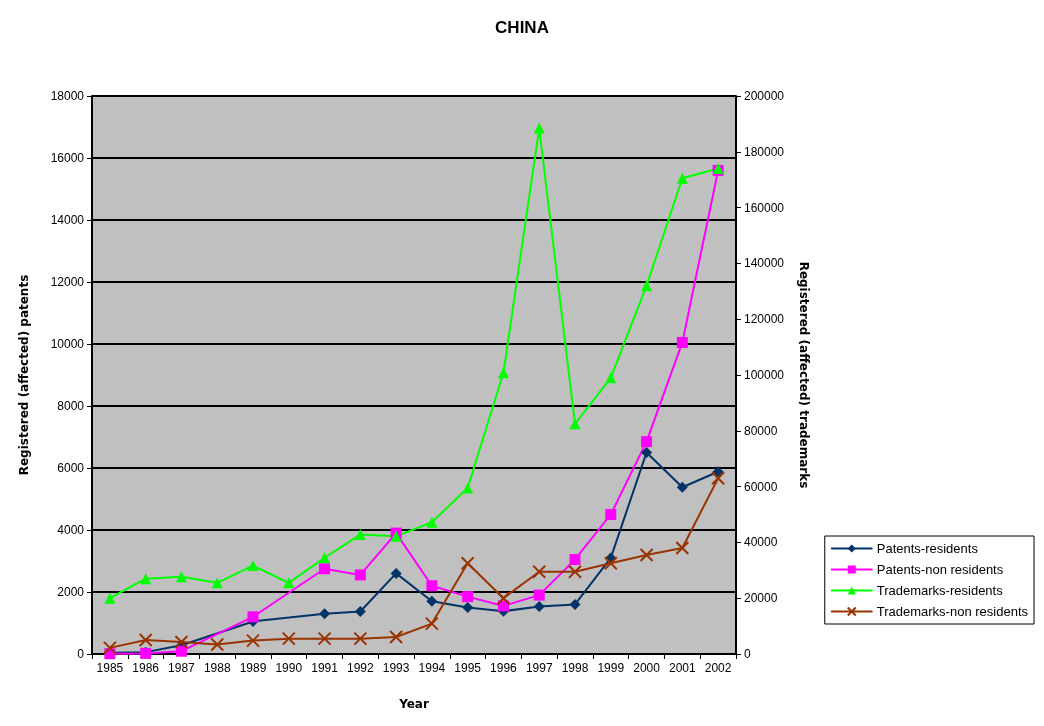 This screenshot has width=1044, height=726. What do you see at coordinates (611, 668) in the screenshot?
I see `x-tick-label: 1999` at bounding box center [611, 668].